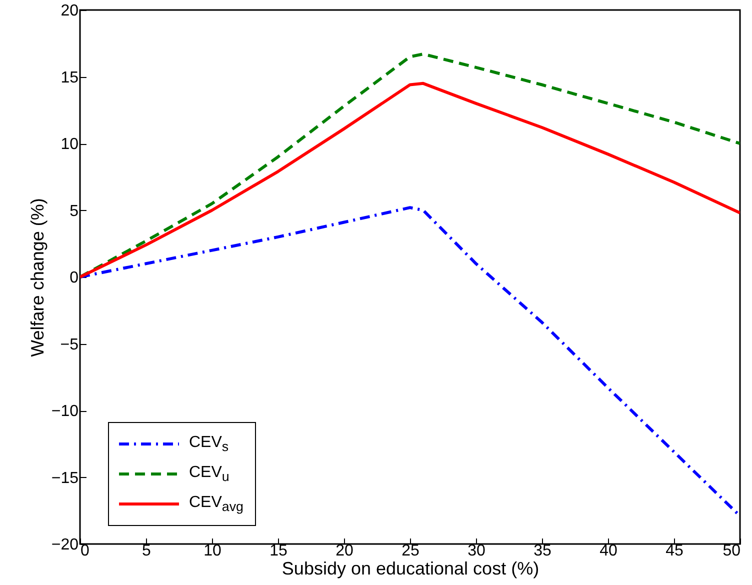 The height and width of the screenshot is (585, 752). I want to click on x-tick-label: 35, so click(543, 551).